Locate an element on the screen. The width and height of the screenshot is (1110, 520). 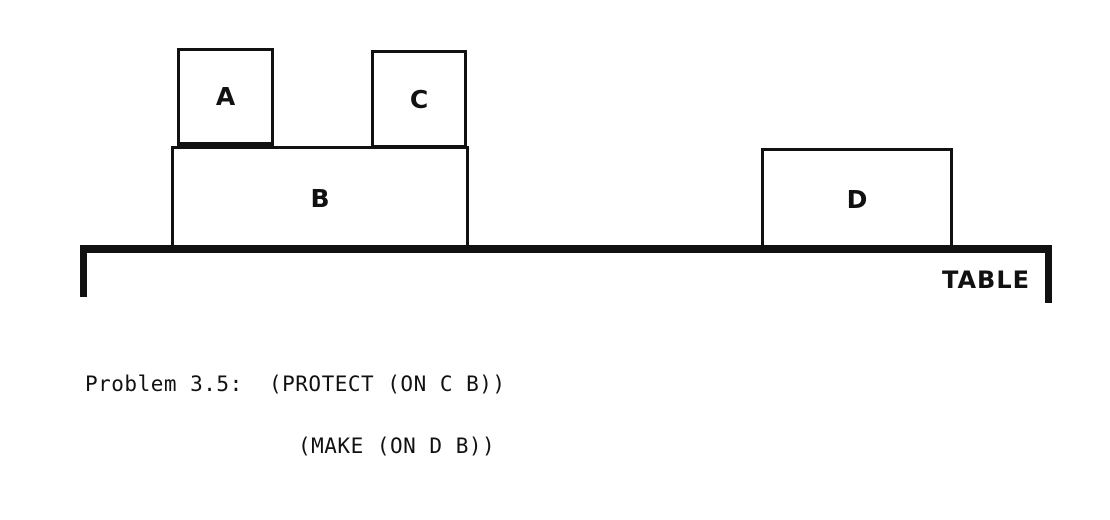
caption-goal-statement: (MAKE (ON D B)) is located at coordinates (397, 446).